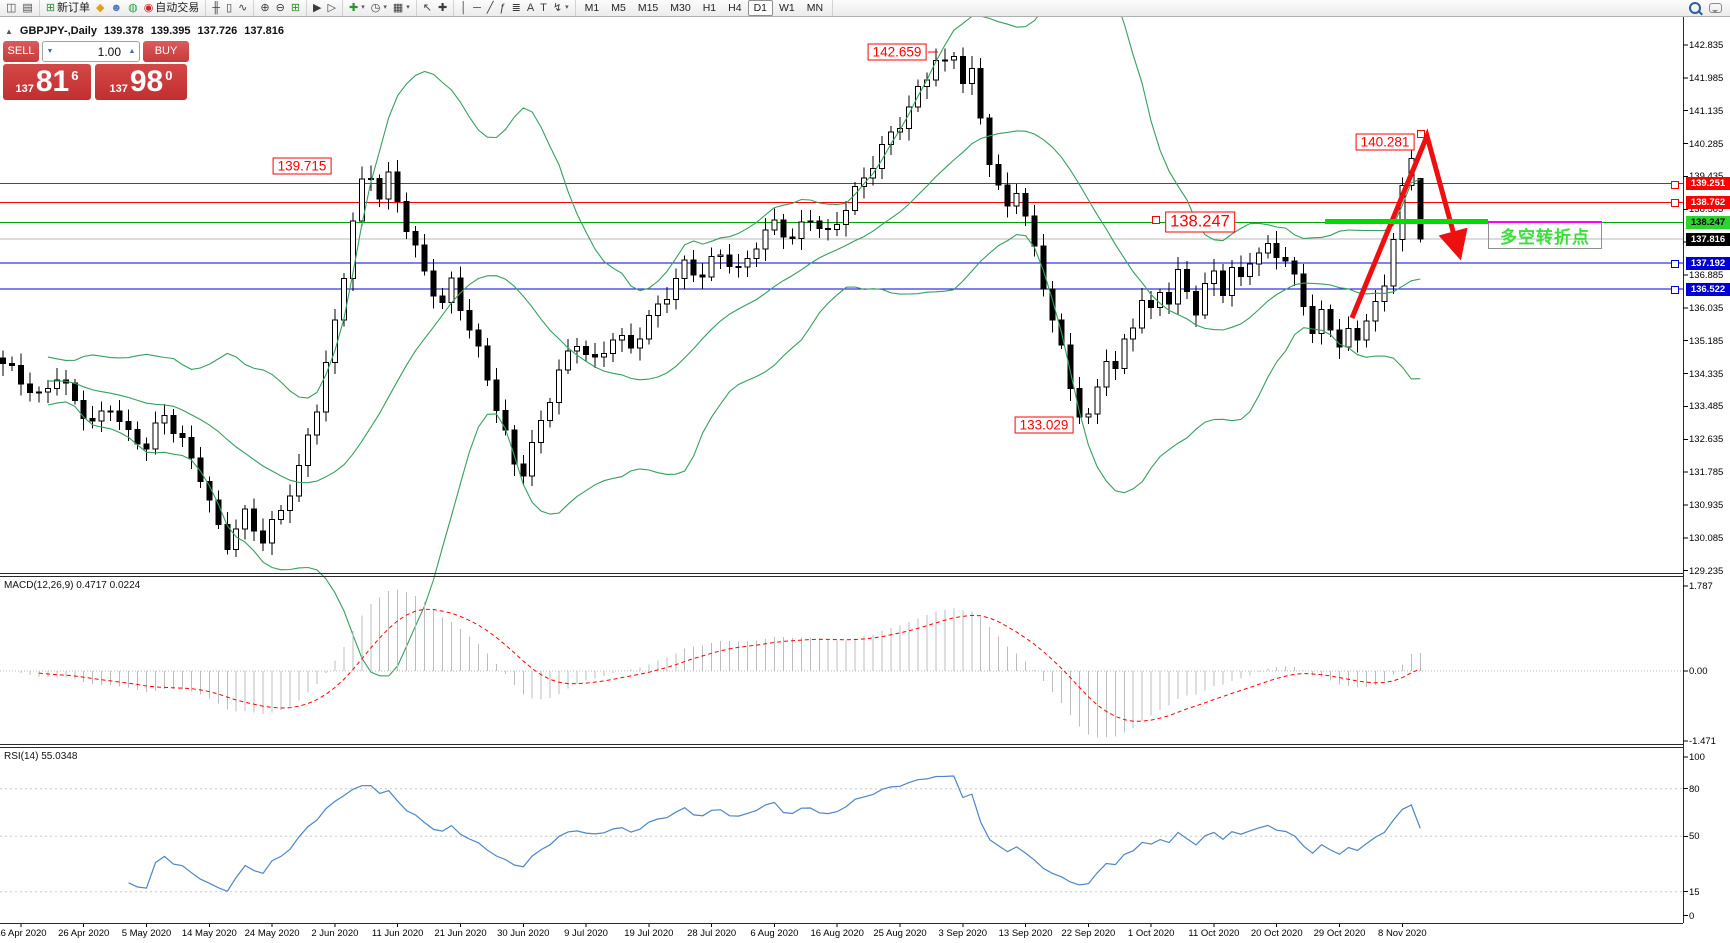 This screenshot has width=1730, height=943. Describe the element at coordinates (302, 166) in the screenshot. I see `price-callout-label: 139.715` at that location.